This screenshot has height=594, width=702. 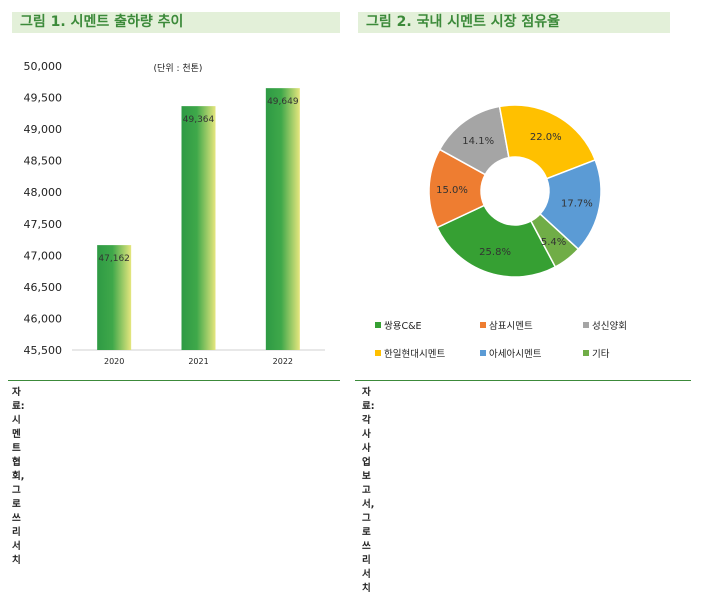 What do you see at coordinates (478, 141) in the screenshot?
I see `slice-label: 14.1%` at bounding box center [478, 141].